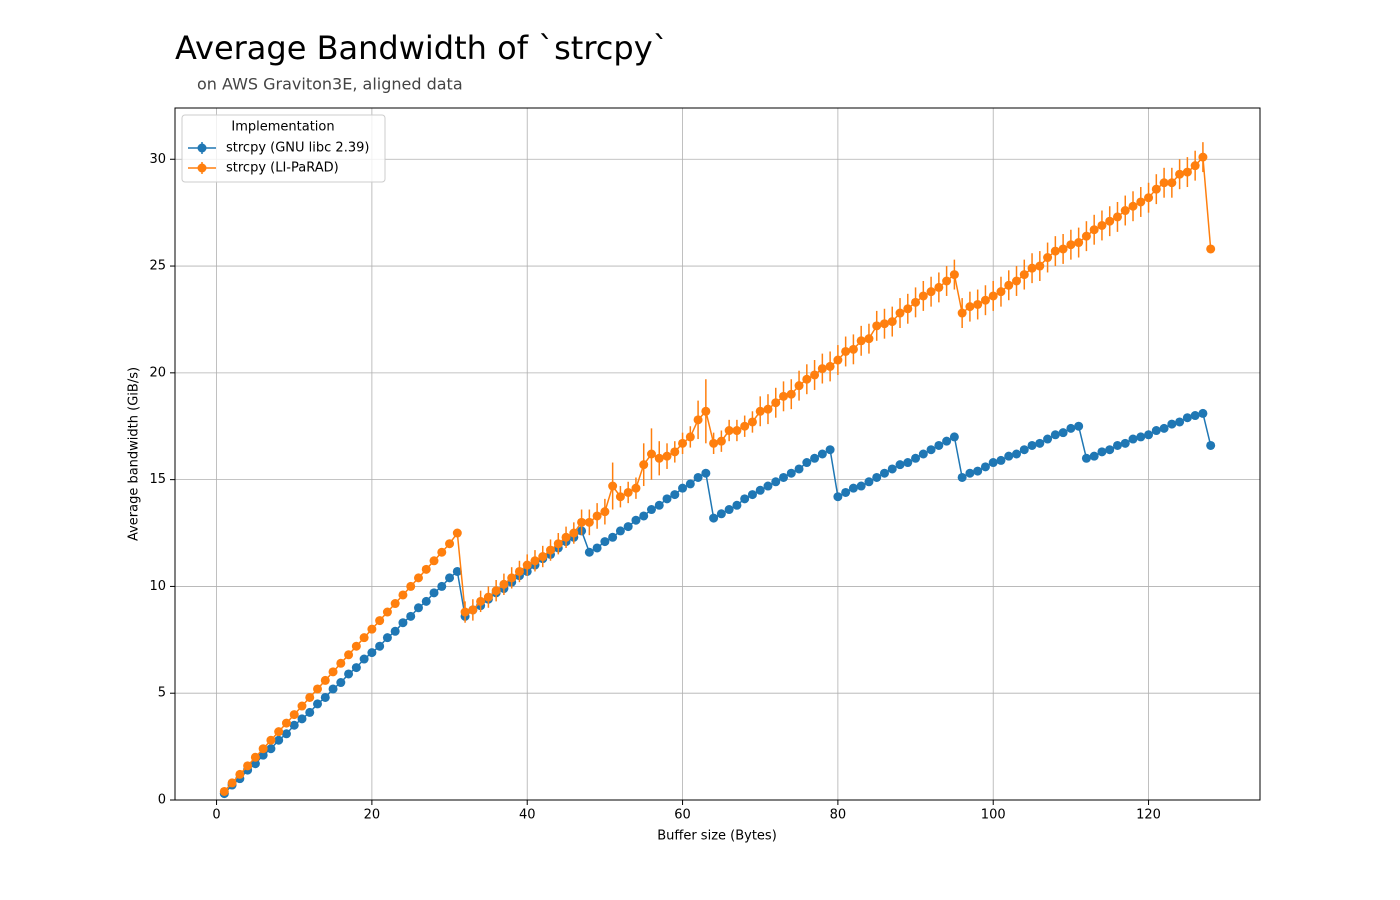  What do you see at coordinates (838, 815) in the screenshot?
I see `x-tick-label: 80` at bounding box center [838, 815].